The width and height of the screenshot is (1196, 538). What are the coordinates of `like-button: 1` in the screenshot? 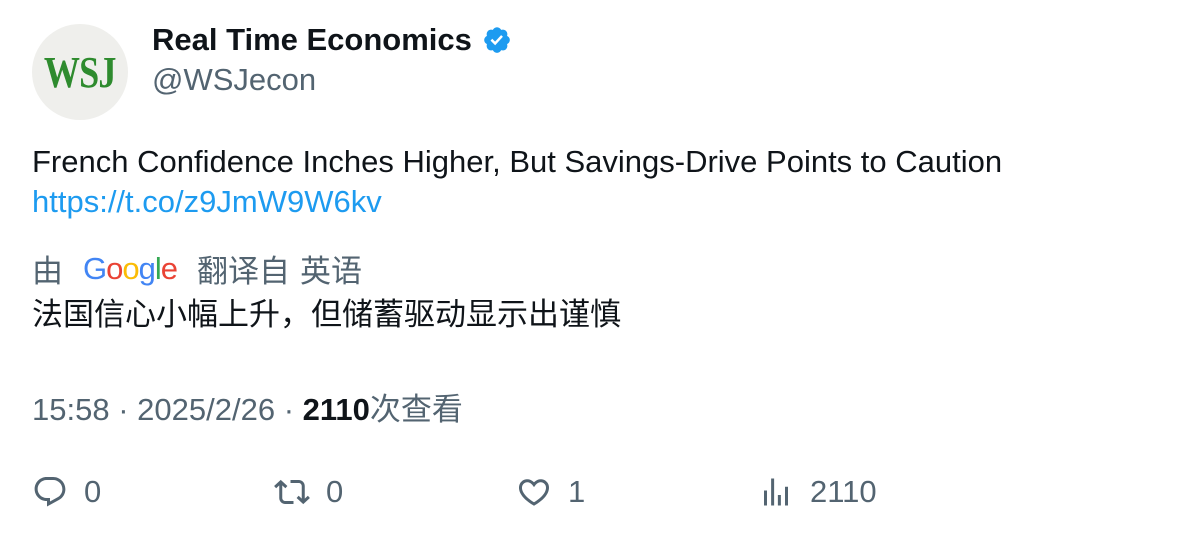 It's located at (550, 492).